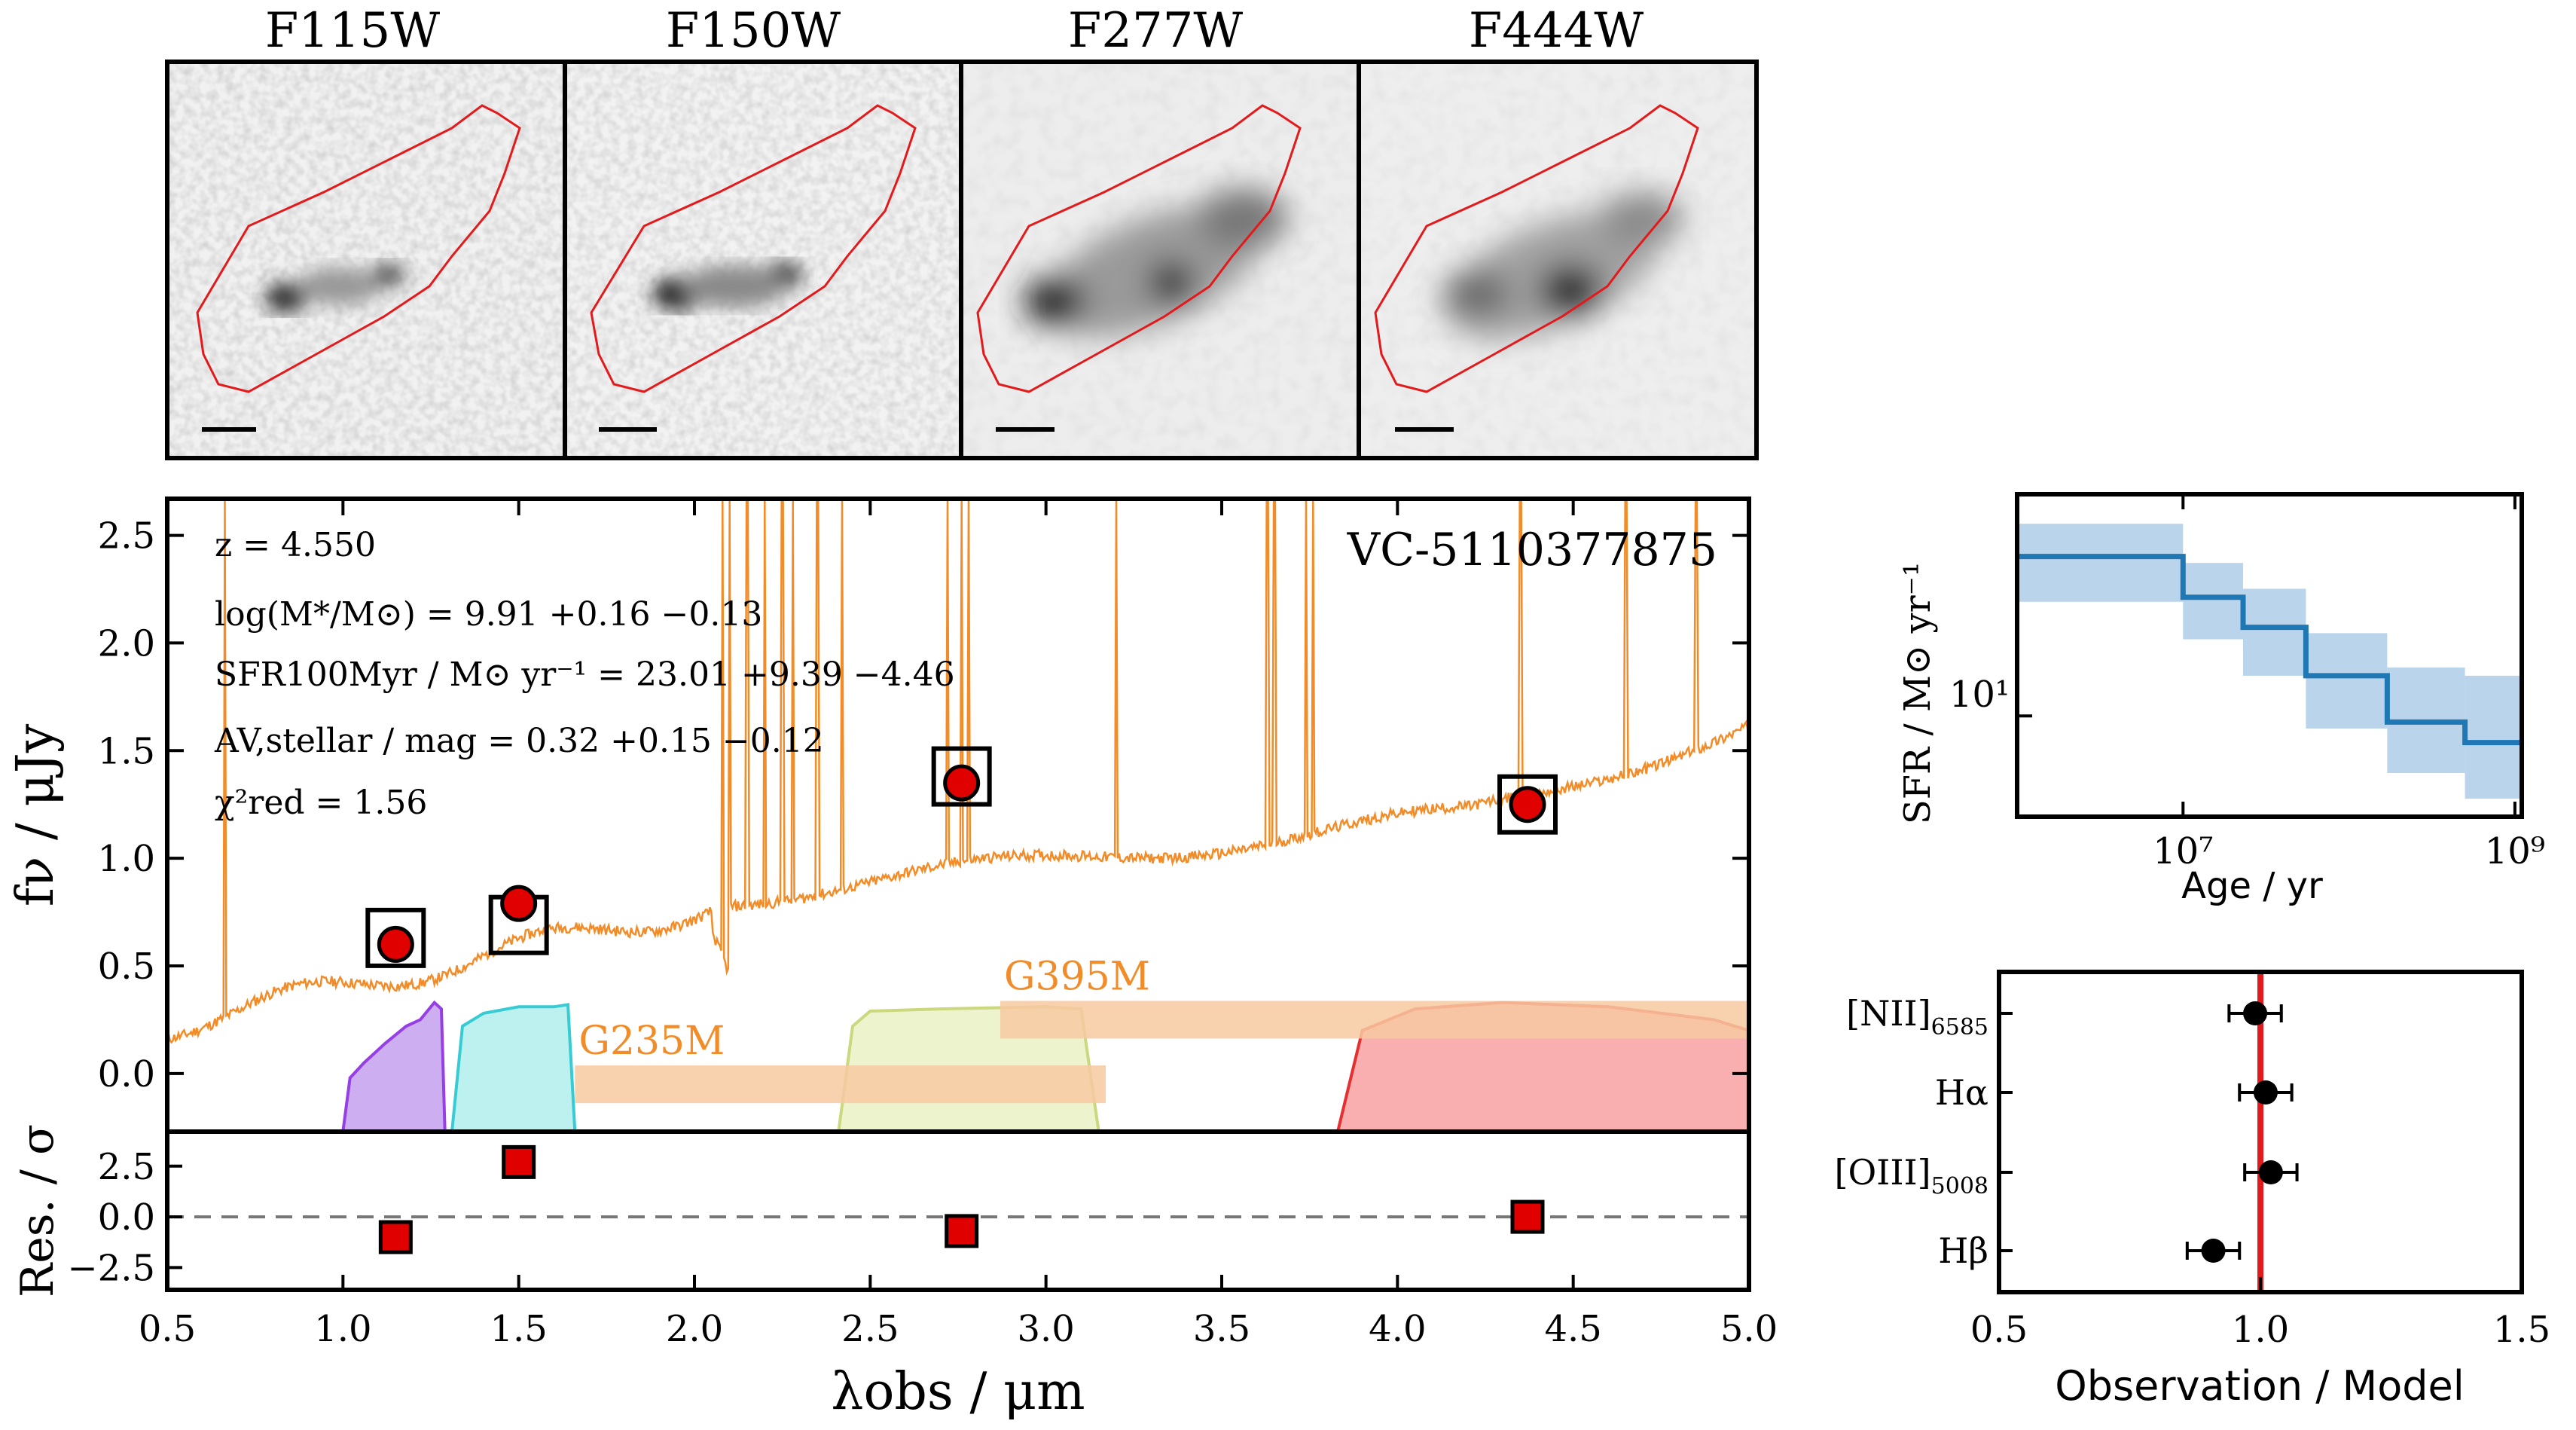  Describe the element at coordinates (763, 260) in the screenshot. I see `cutout-panel-f150w` at that location.